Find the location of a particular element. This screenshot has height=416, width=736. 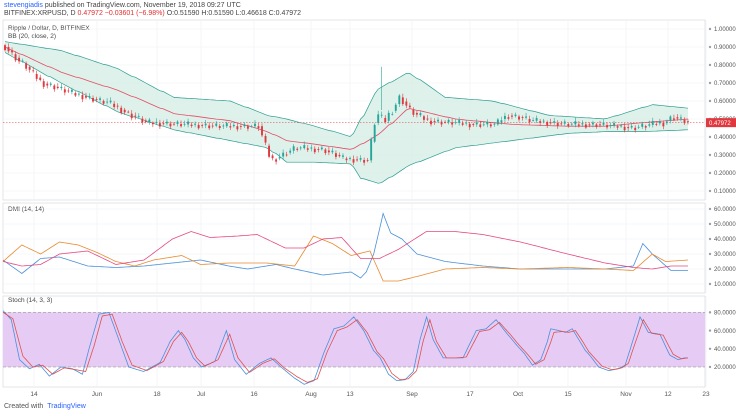

y-tick-label: 40.0000 is located at coordinates (725, 240).